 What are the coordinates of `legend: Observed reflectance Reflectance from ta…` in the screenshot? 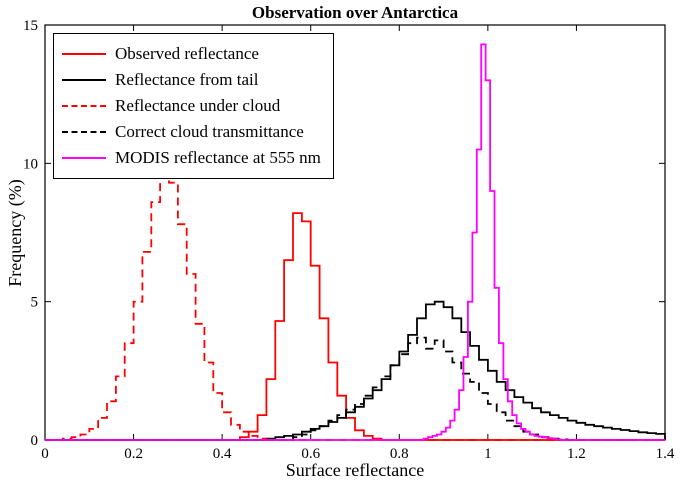 It's located at (193, 106).